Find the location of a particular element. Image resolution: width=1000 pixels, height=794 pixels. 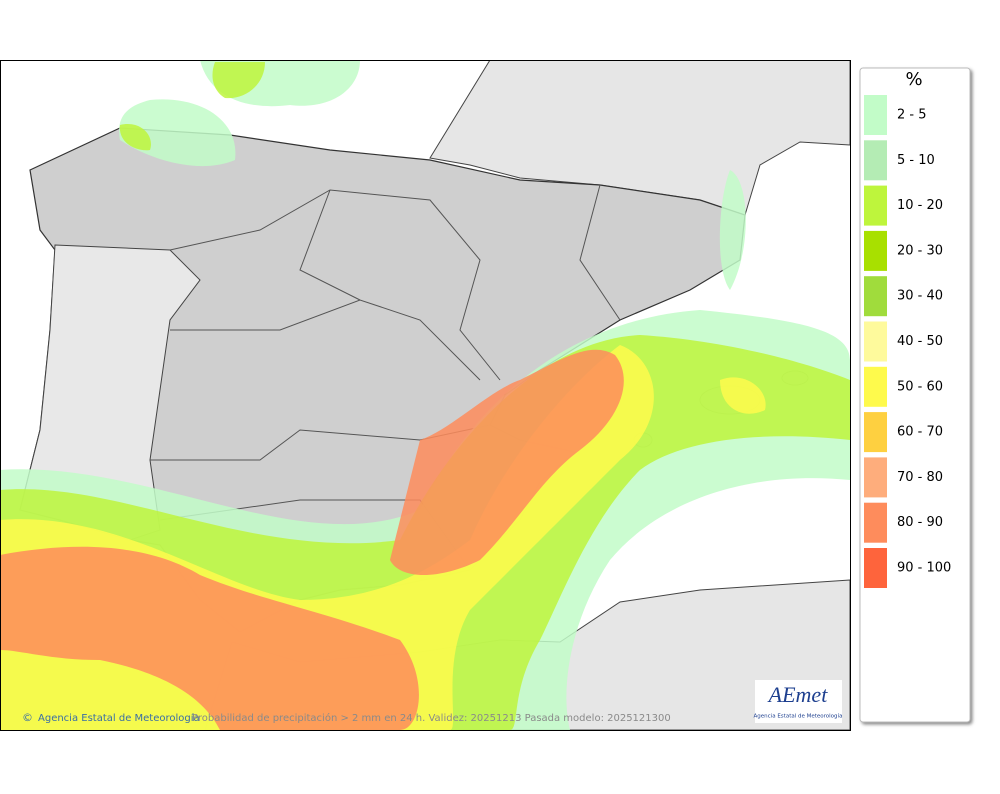

legend-title: % is located at coordinates (913, 79).